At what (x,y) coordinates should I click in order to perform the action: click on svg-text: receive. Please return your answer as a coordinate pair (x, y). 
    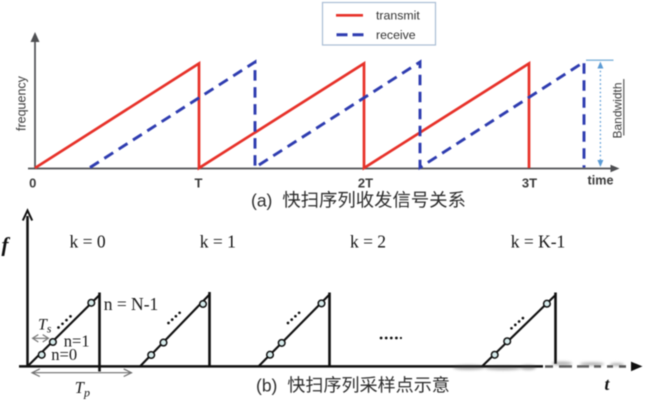
    Looking at the image, I should click on (396, 35).